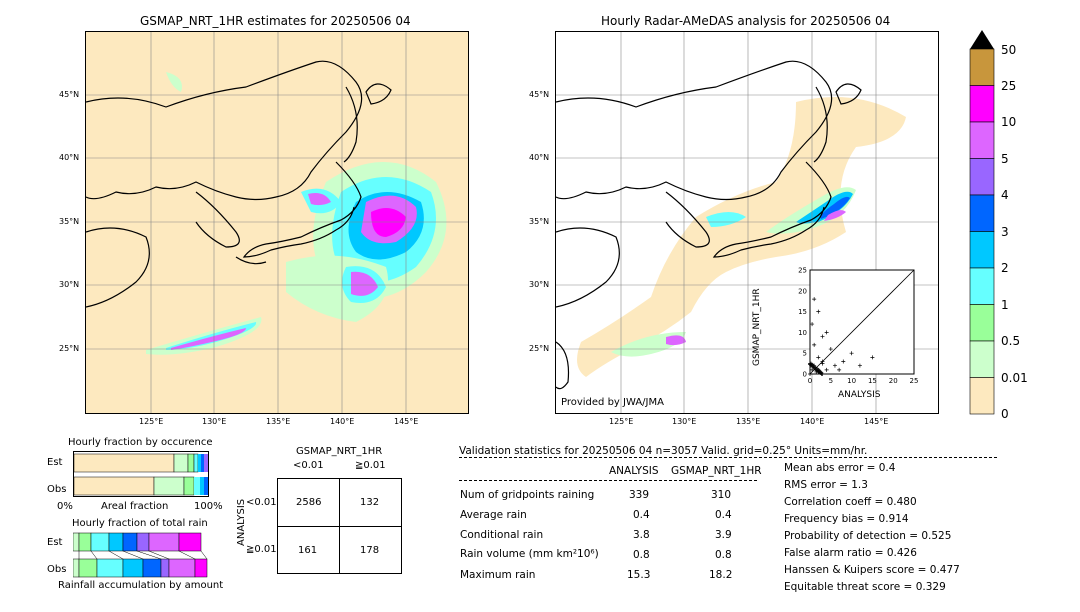 The image size is (1080, 612). What do you see at coordinates (278, 421) in the screenshot?
I see `left-lon-label: 135°E` at bounding box center [278, 421].